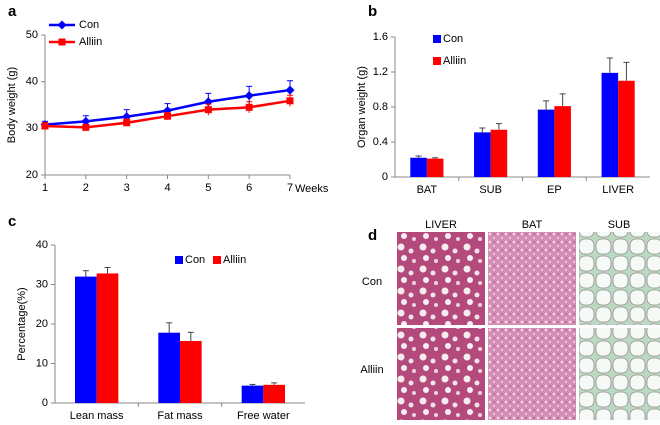  I want to click on y-axis-label: Body weight (g), so click(12, 105).